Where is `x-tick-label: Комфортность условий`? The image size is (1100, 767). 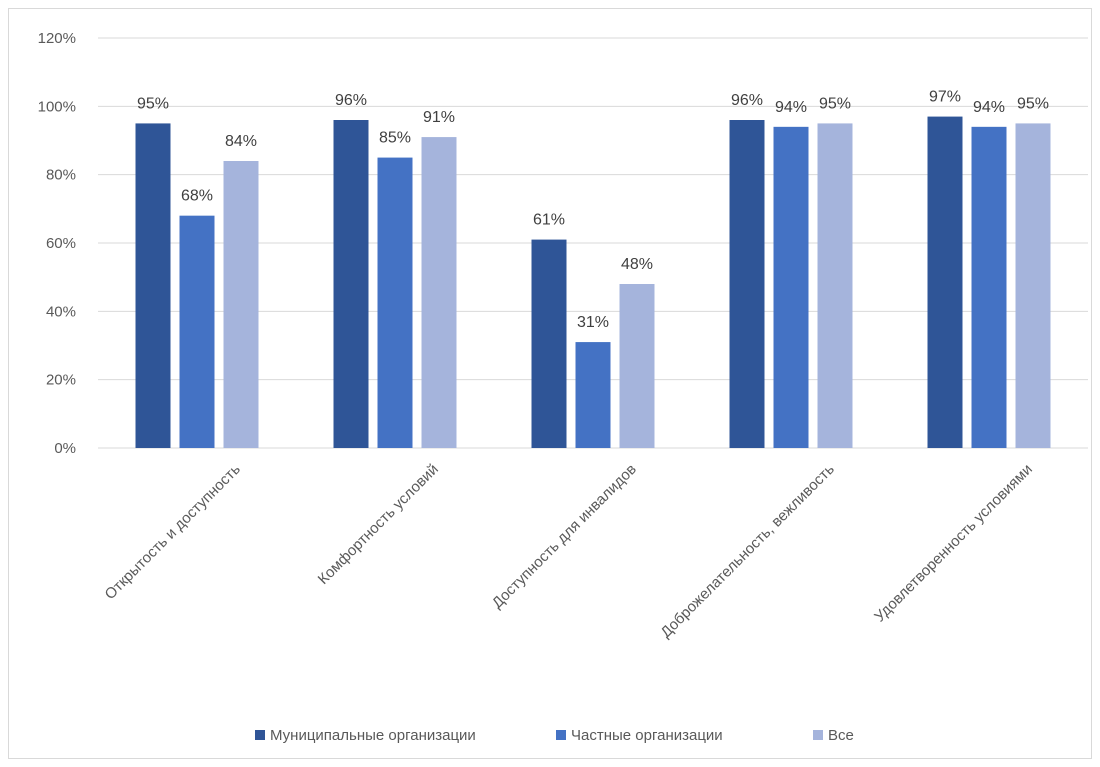 x-tick-label: Комфортность условий is located at coordinates (378, 524).